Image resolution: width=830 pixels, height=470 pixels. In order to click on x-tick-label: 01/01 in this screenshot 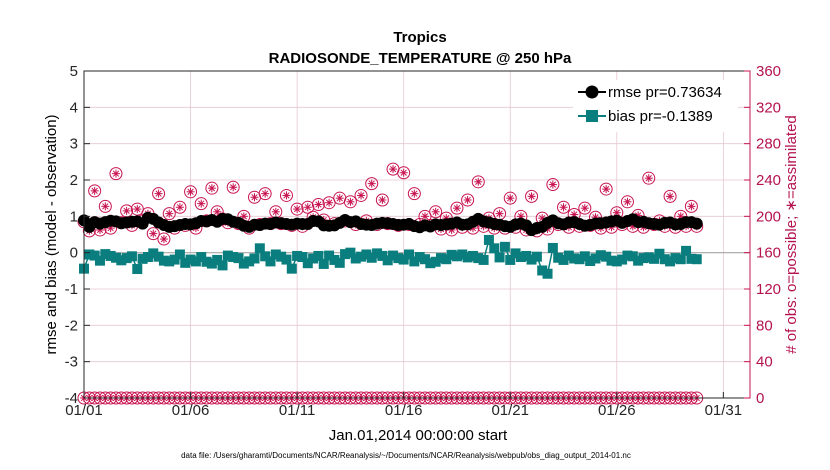, I will do `click(84, 410)`.